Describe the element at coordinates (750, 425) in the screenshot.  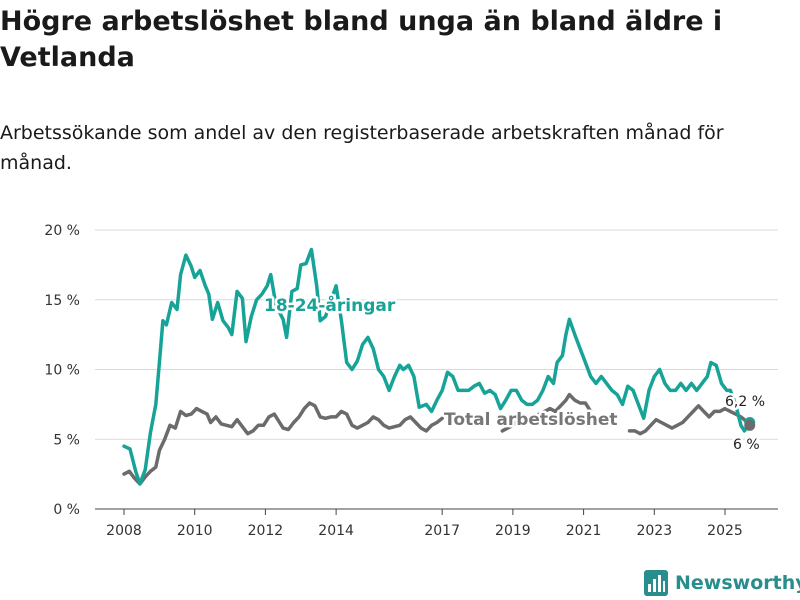
I see `end-marker-total` at that location.